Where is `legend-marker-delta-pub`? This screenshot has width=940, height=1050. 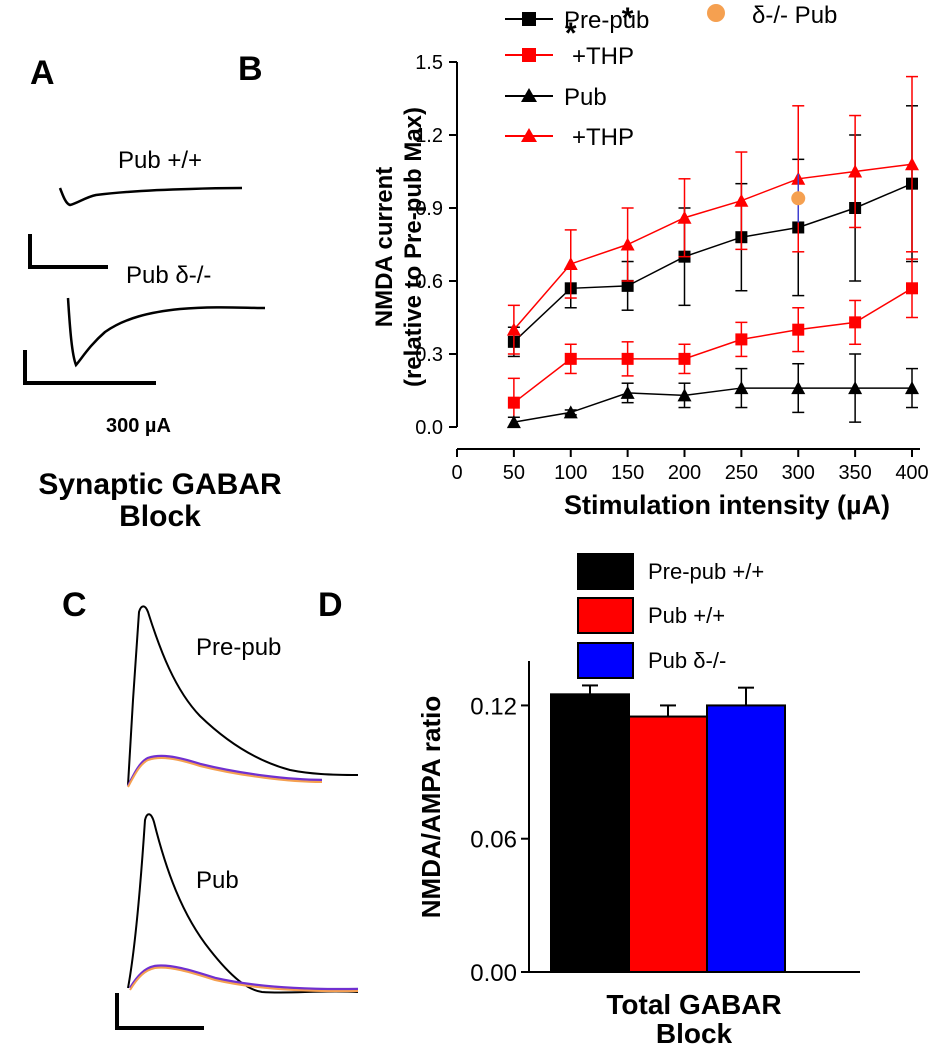
legend-marker-delta-pub is located at coordinates (716, 13).